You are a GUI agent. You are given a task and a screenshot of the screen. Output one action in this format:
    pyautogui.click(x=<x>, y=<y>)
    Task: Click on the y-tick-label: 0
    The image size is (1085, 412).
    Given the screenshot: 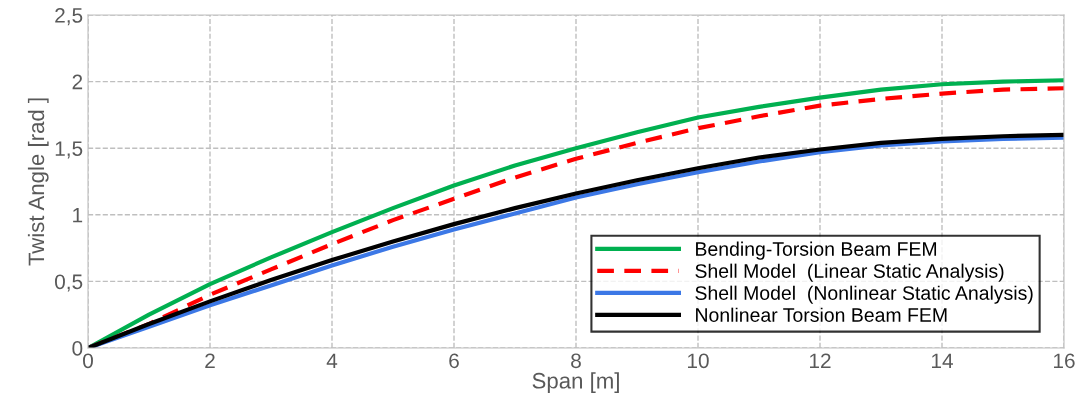 What is the action you would take?
    pyautogui.click(x=77, y=348)
    